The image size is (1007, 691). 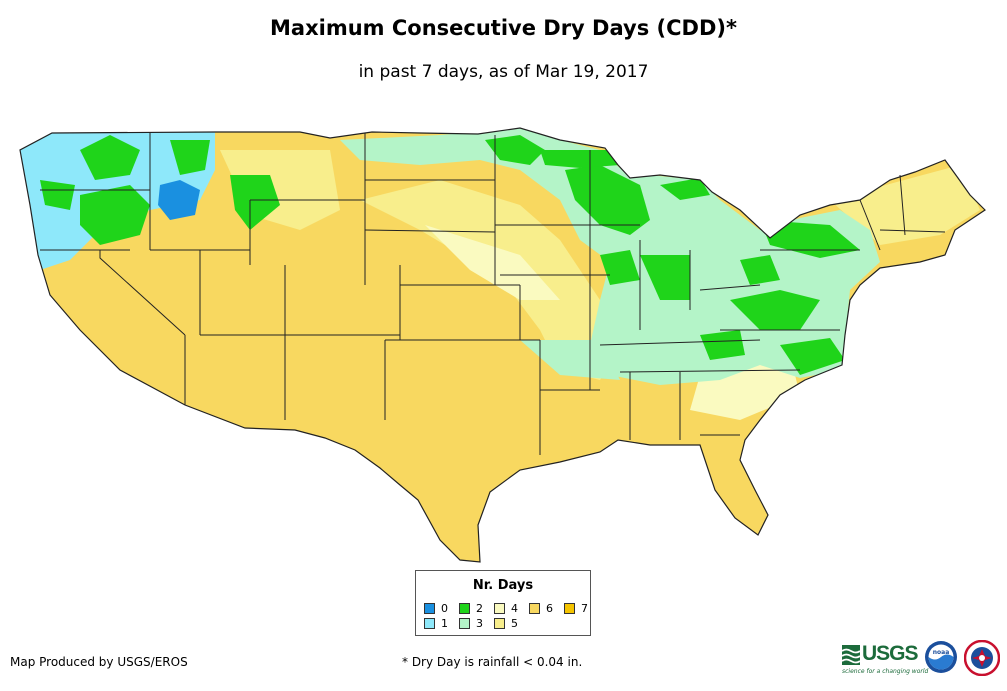 I want to click on legend-label-7: 7, so click(x=584, y=608).